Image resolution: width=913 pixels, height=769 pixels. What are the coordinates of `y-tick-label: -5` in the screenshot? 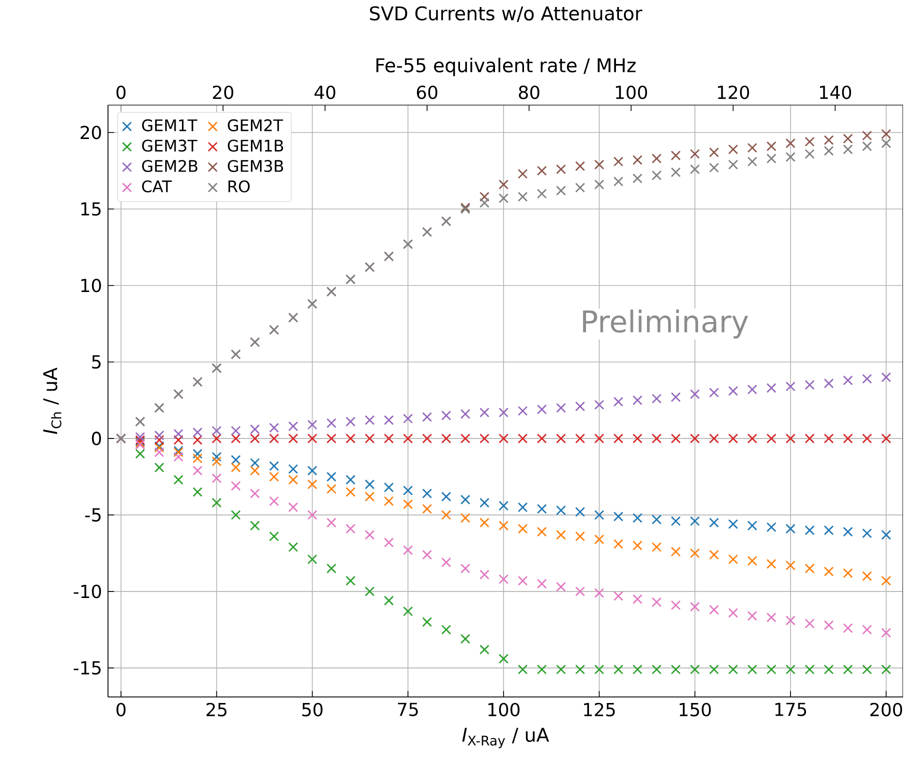 It's located at (93, 515).